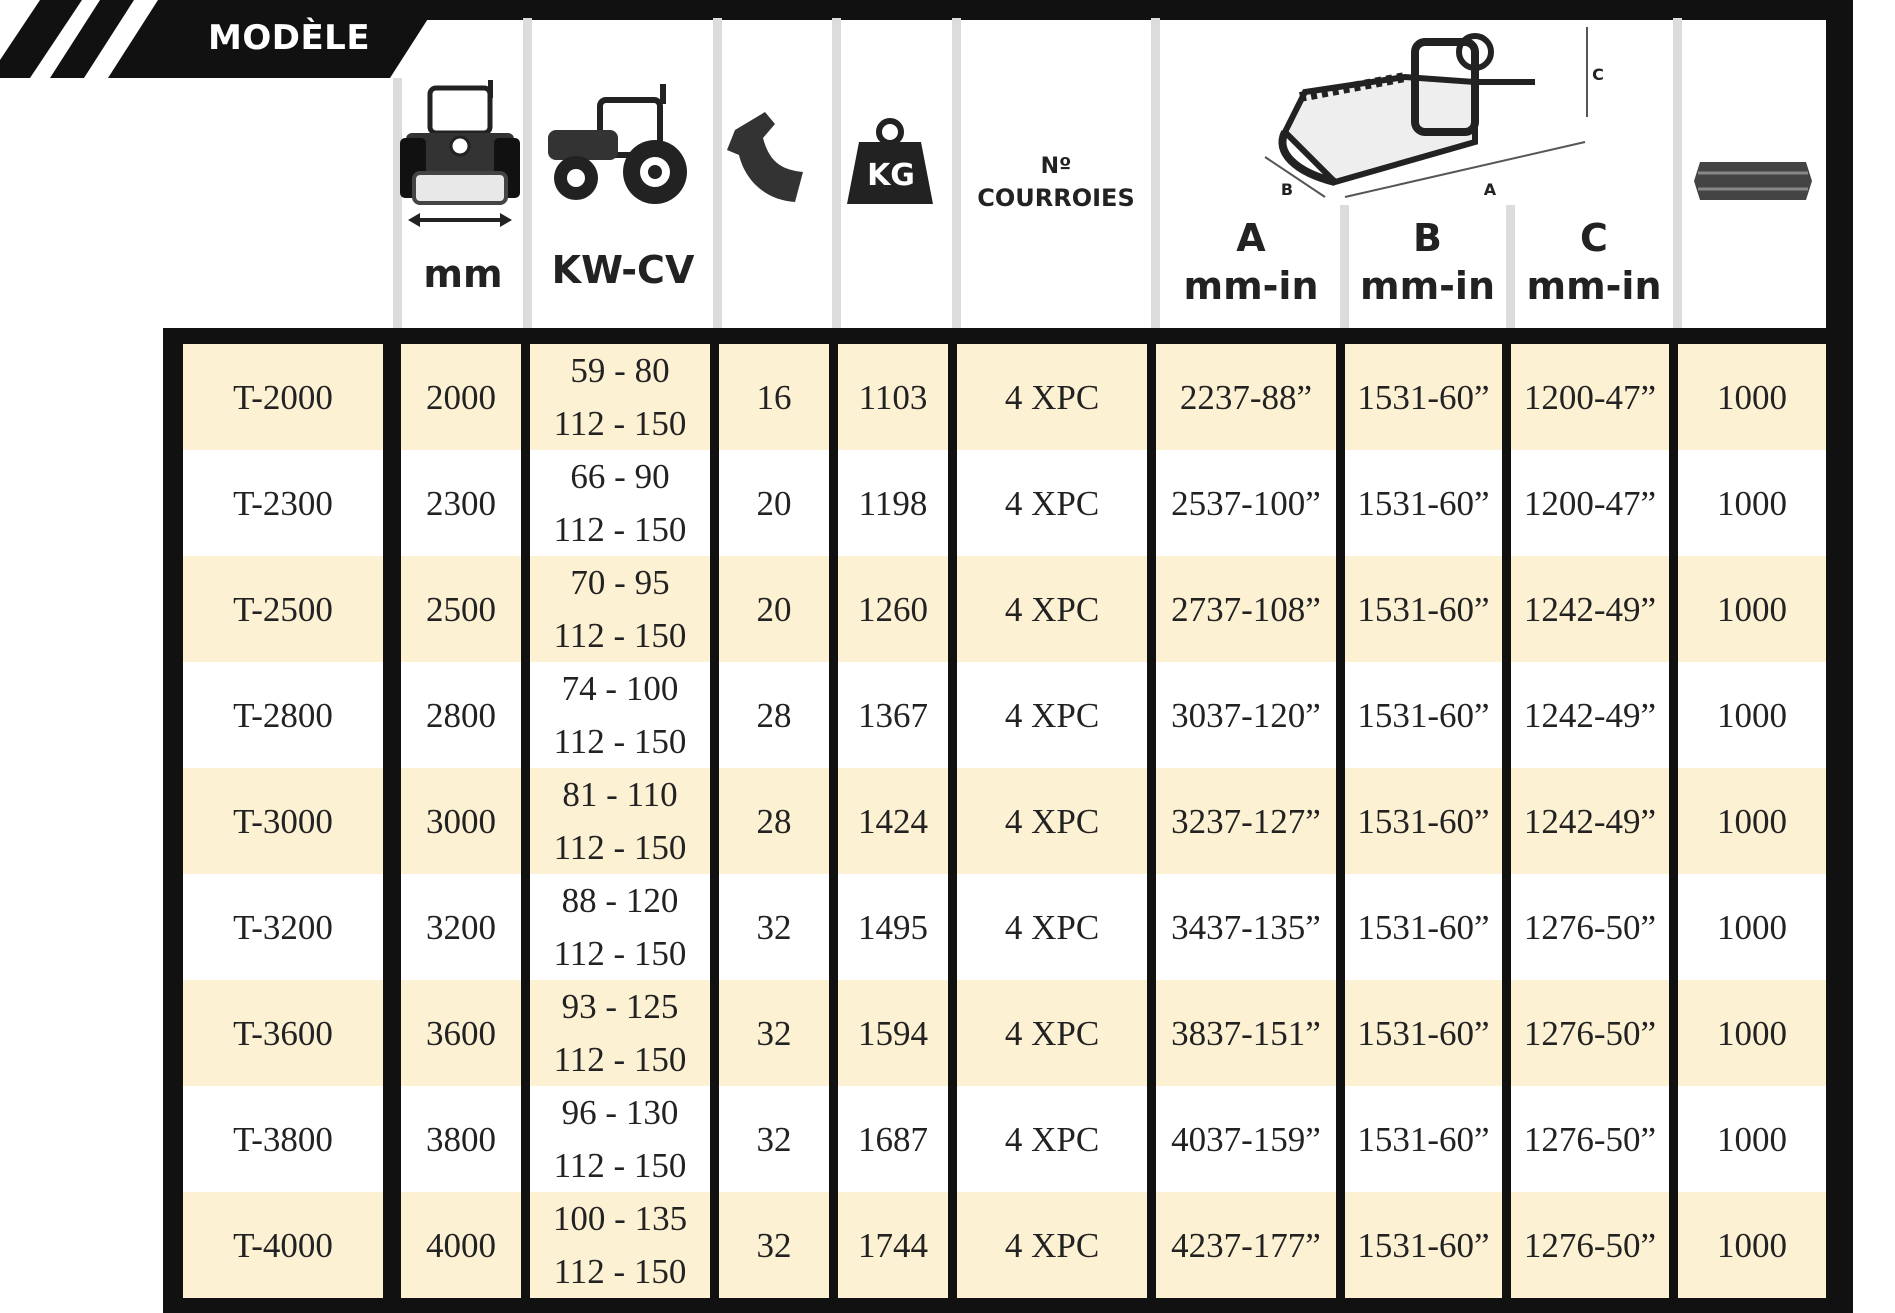 The width and height of the screenshot is (1895, 1313). I want to click on cell-power-kw: 70 - 95, so click(620, 582).